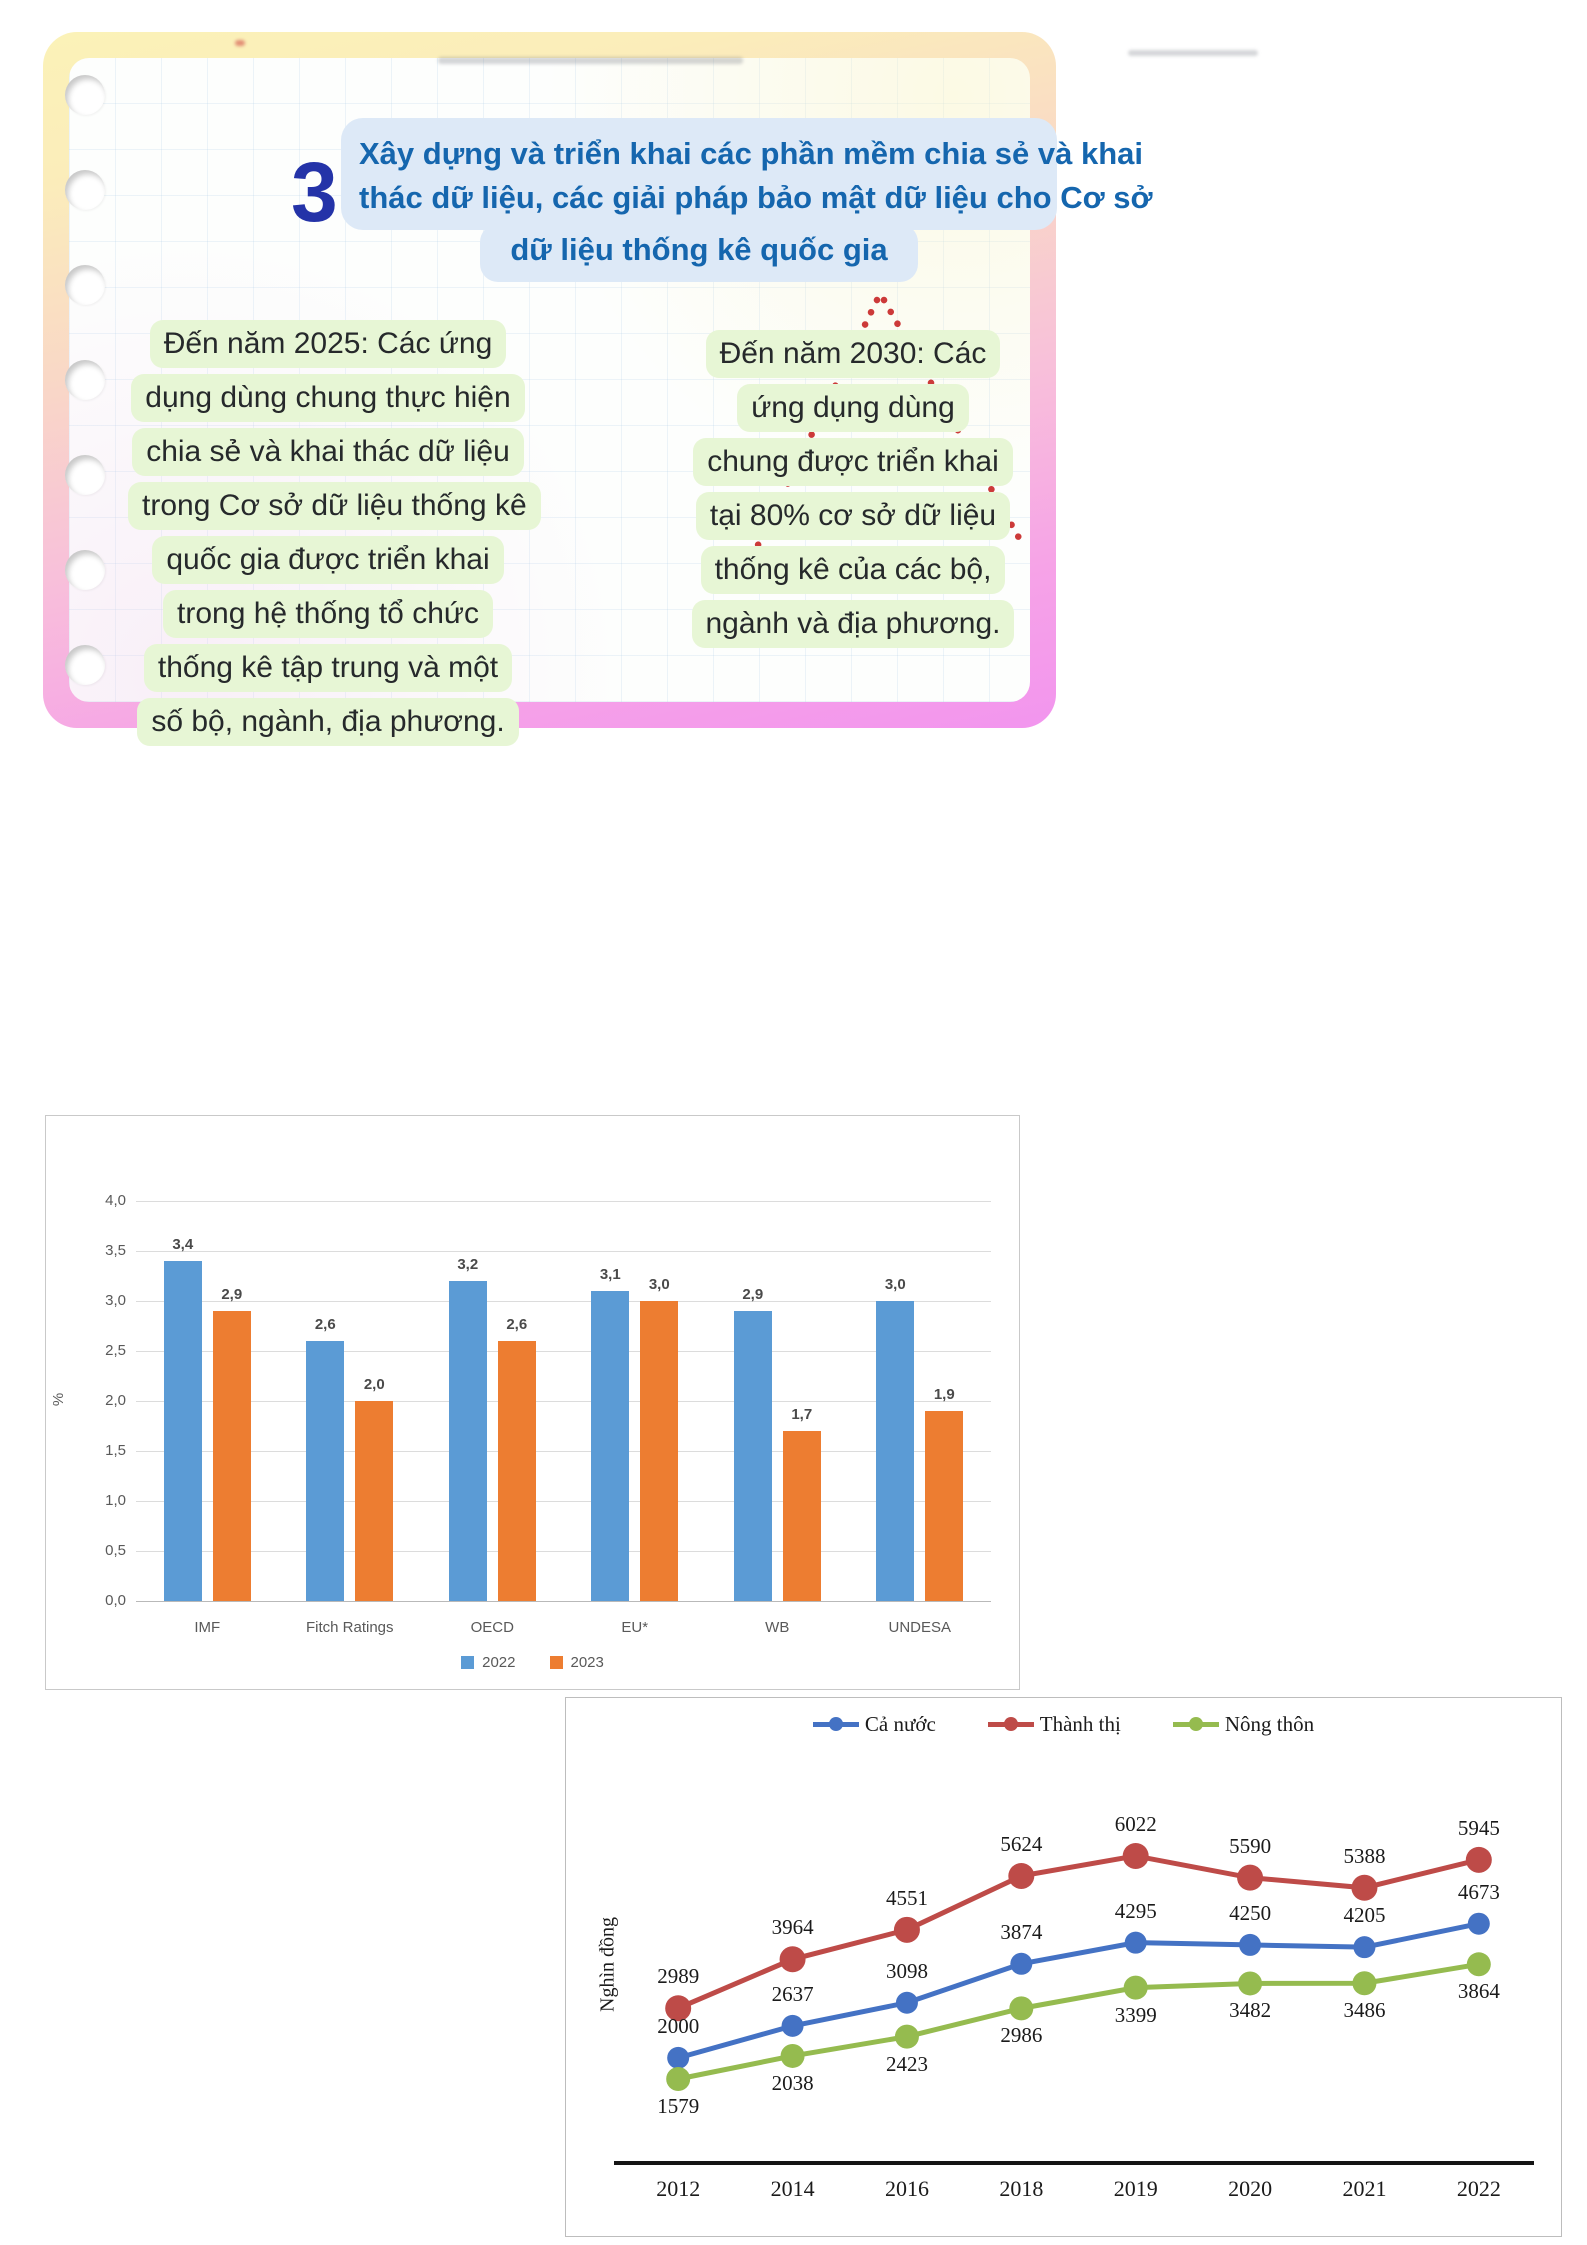 This screenshot has width=1587, height=2245. What do you see at coordinates (1364, 1983) in the screenshot?
I see `data-point-Nông thôn-2021` at bounding box center [1364, 1983].